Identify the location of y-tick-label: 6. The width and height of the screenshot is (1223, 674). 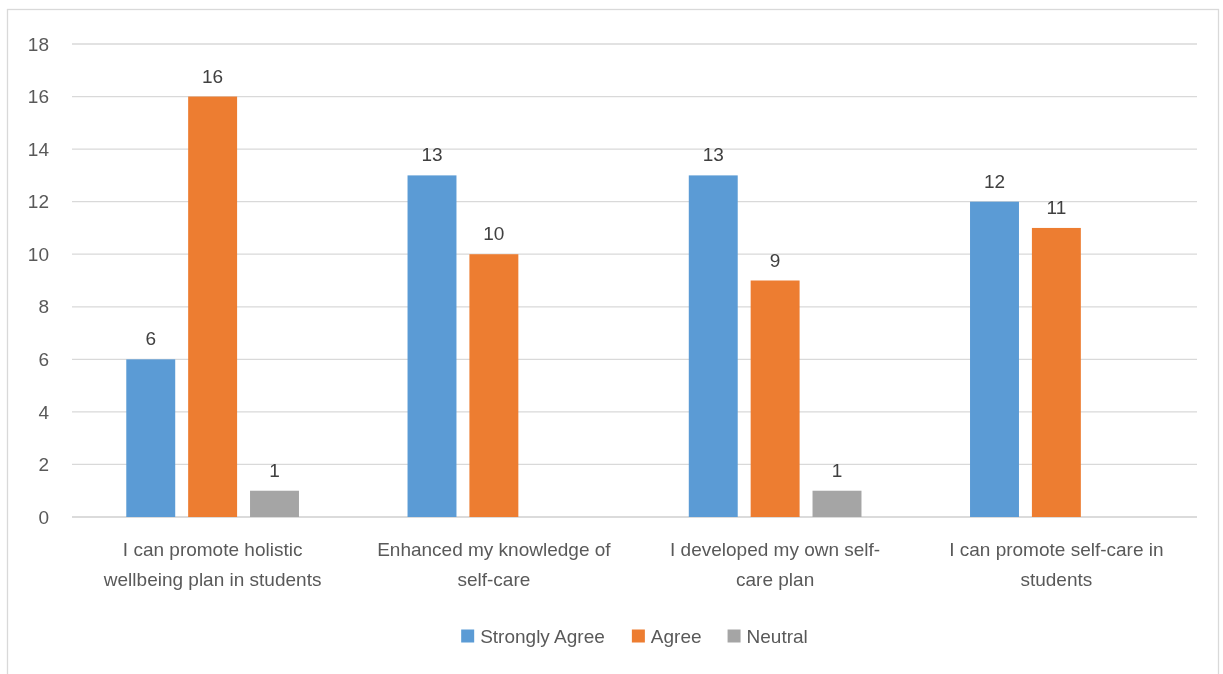
(43, 359).